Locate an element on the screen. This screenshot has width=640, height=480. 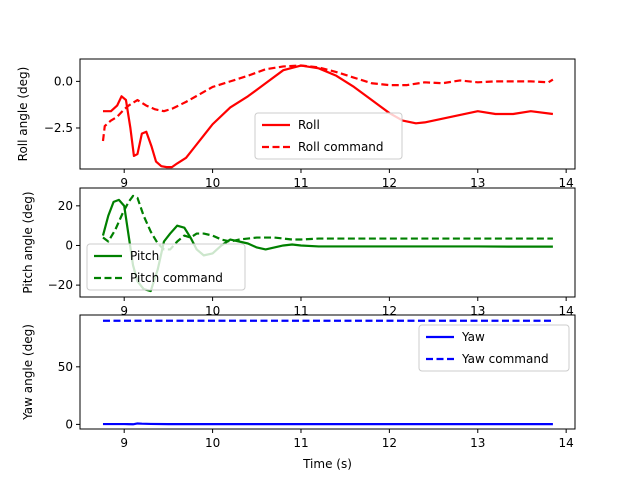
y-tick-label: −20 is located at coordinates (60, 285).